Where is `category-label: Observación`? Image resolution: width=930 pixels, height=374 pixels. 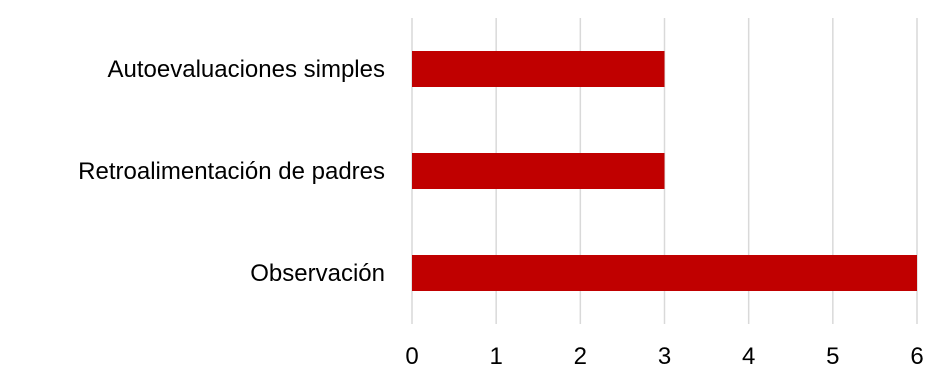 category-label: Observación is located at coordinates (317, 273).